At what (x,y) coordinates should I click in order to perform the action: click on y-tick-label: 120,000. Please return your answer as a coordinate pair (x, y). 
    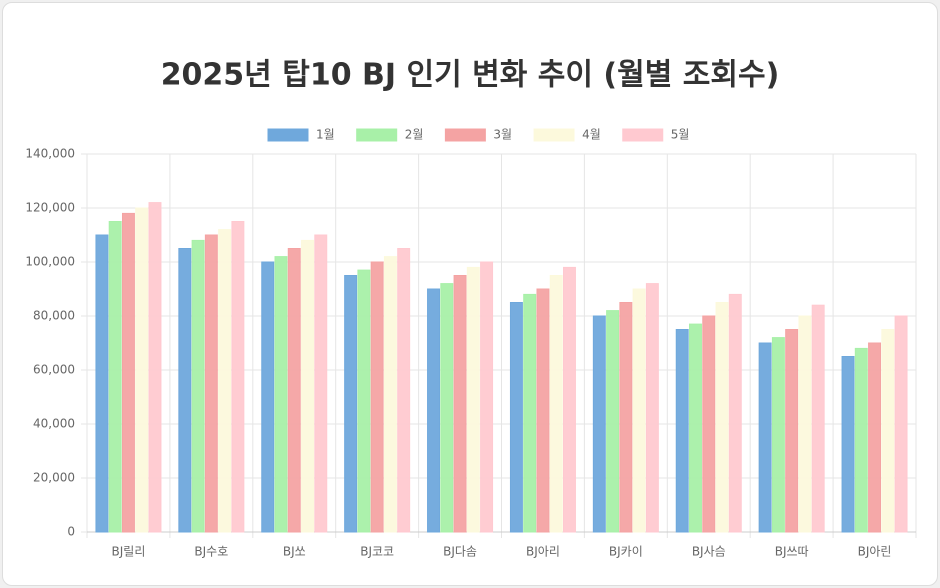
    Looking at the image, I should click on (50, 208).